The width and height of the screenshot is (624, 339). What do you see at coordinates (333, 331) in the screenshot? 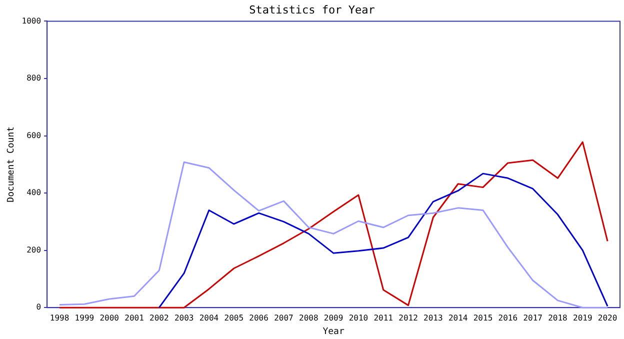
I see `x-axis-title: Year` at bounding box center [333, 331].